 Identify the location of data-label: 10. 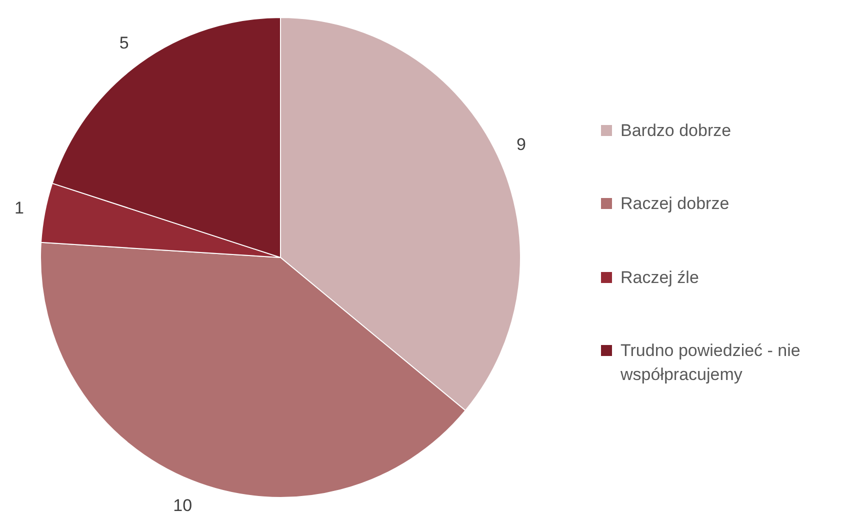
(182, 504).